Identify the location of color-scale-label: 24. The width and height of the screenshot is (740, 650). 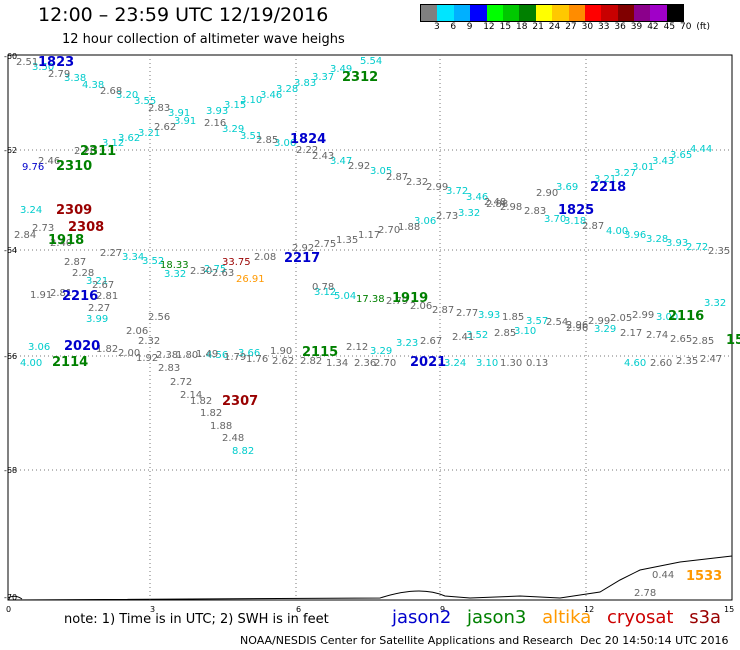
(554, 27).